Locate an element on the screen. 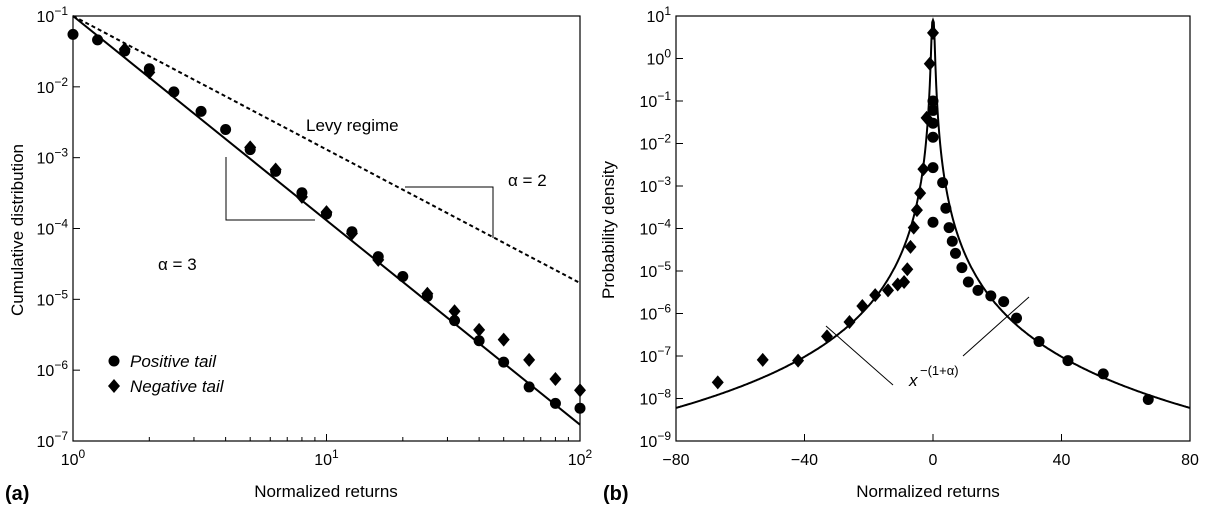  legend-diamond-marker is located at coordinates (114, 386).